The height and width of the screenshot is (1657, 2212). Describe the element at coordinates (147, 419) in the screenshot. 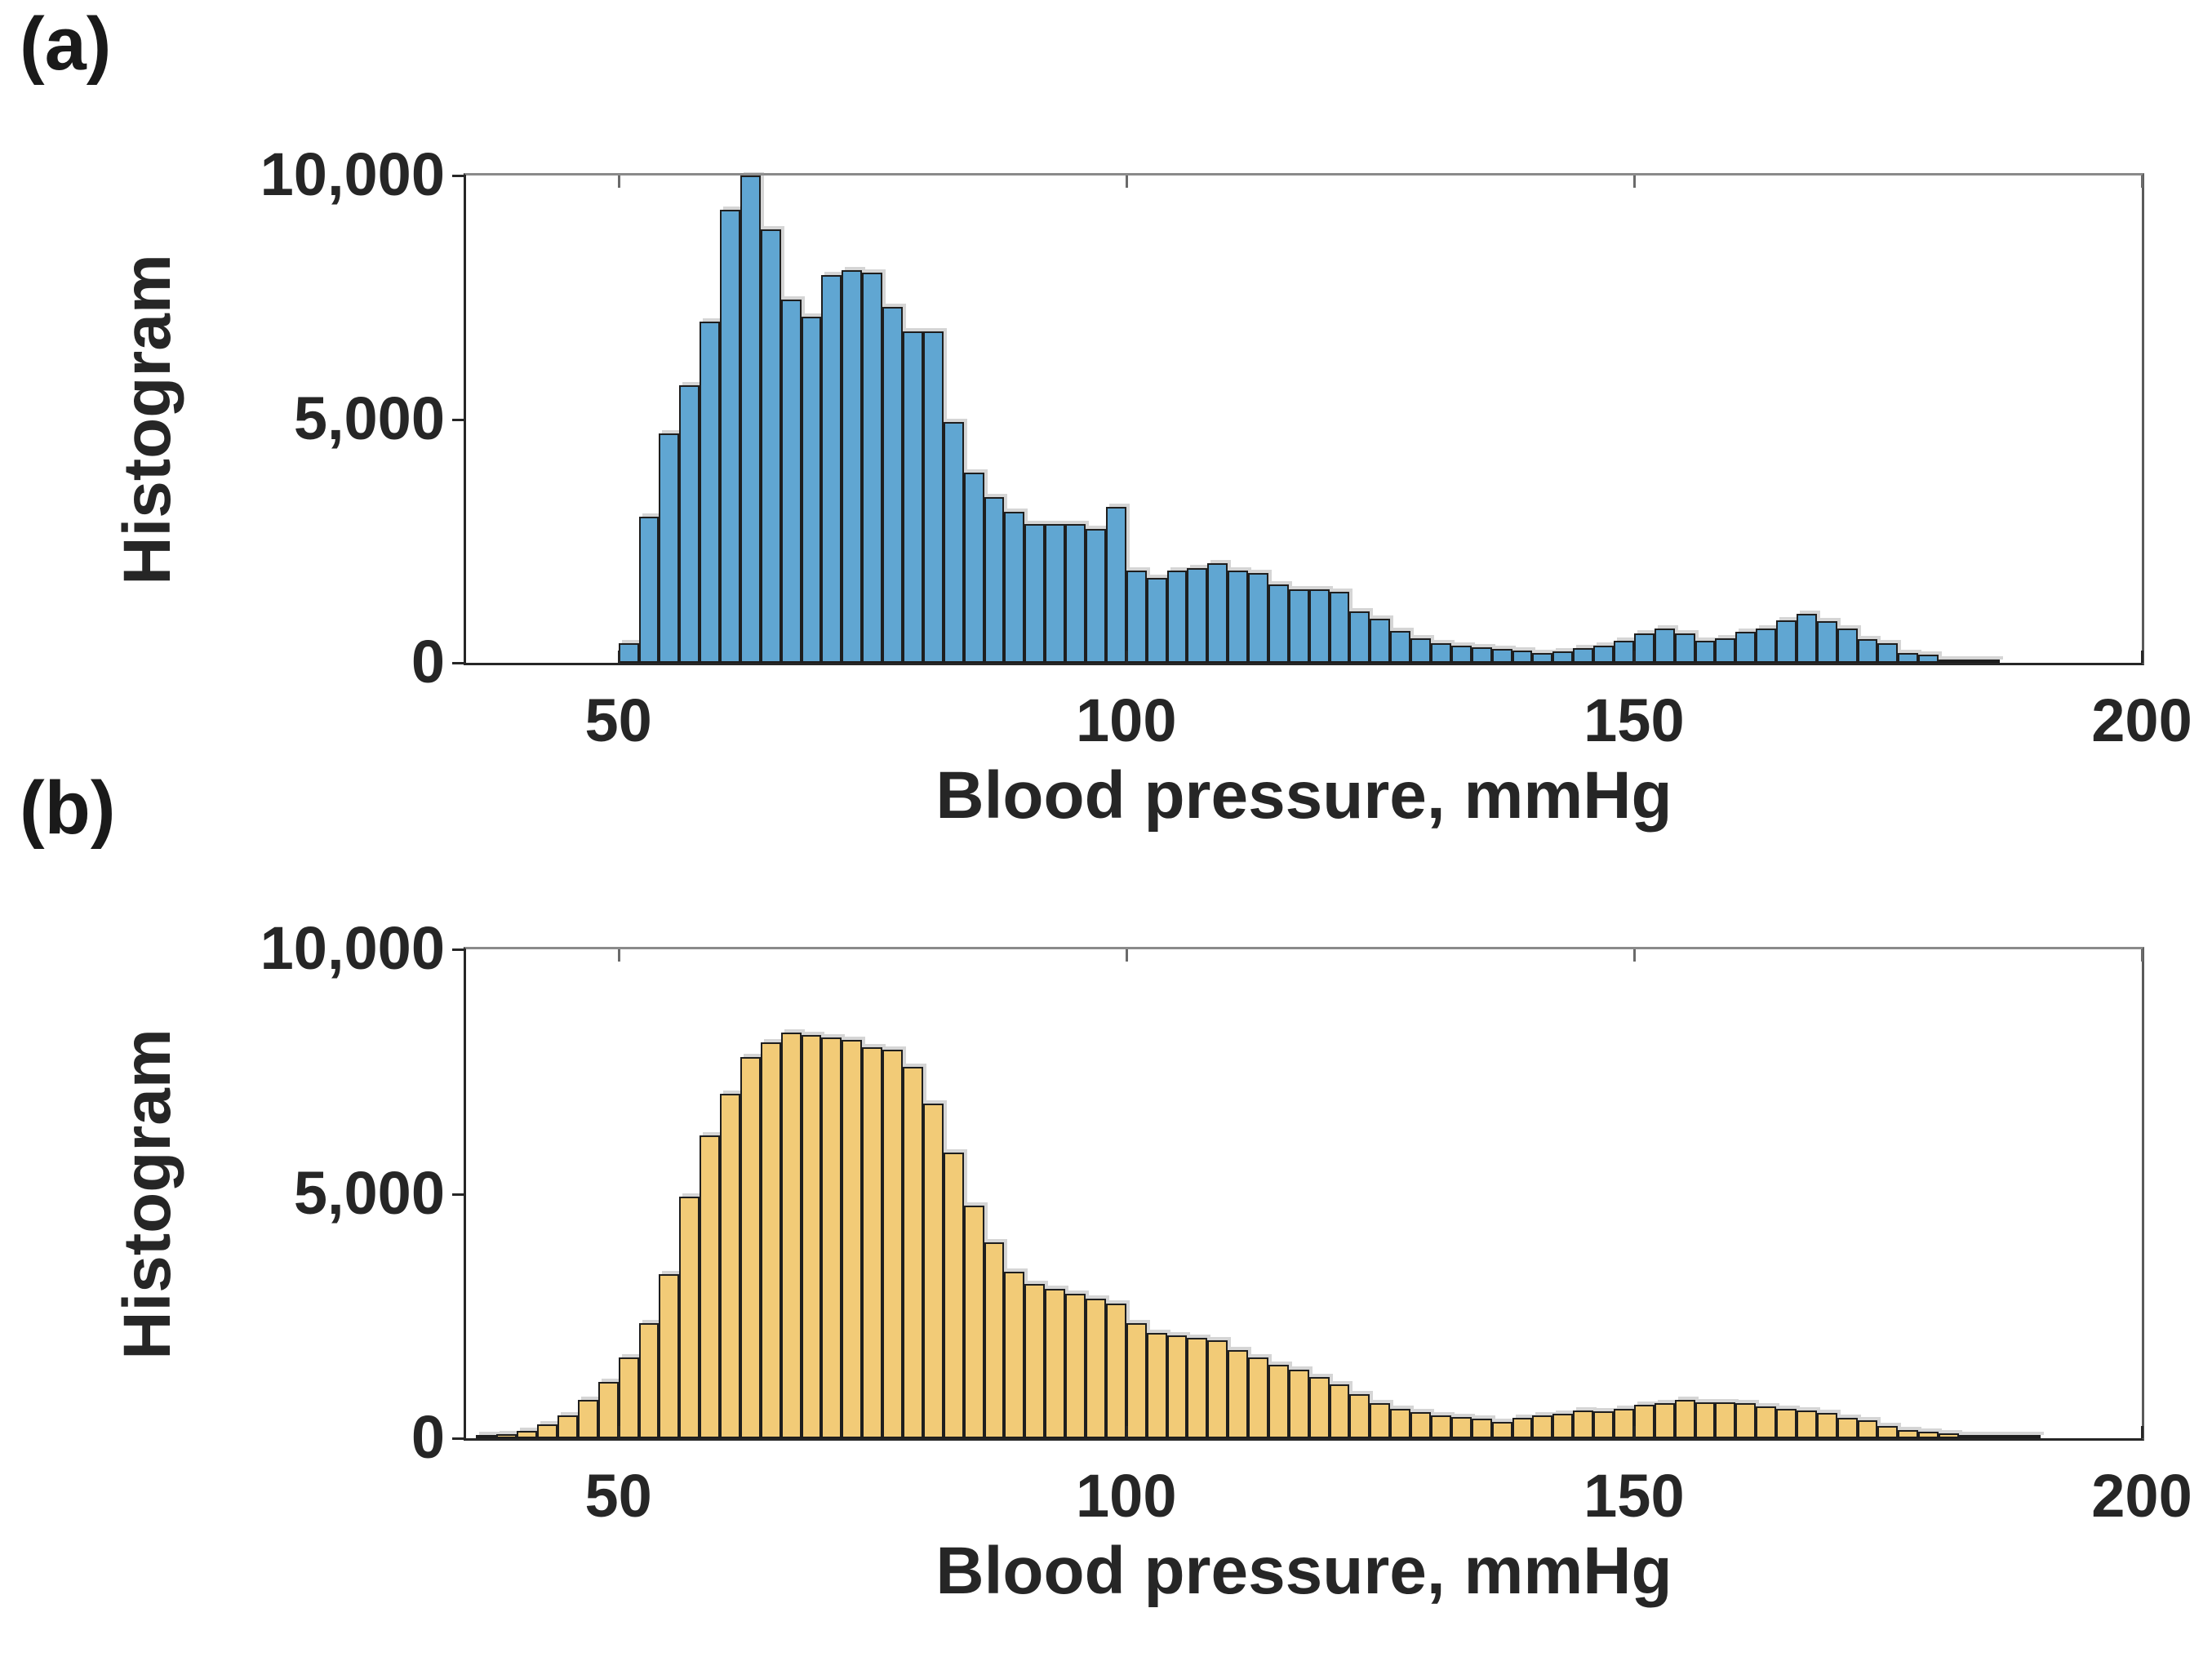

I see `panel-a-y-axis-label: Histogram` at that location.